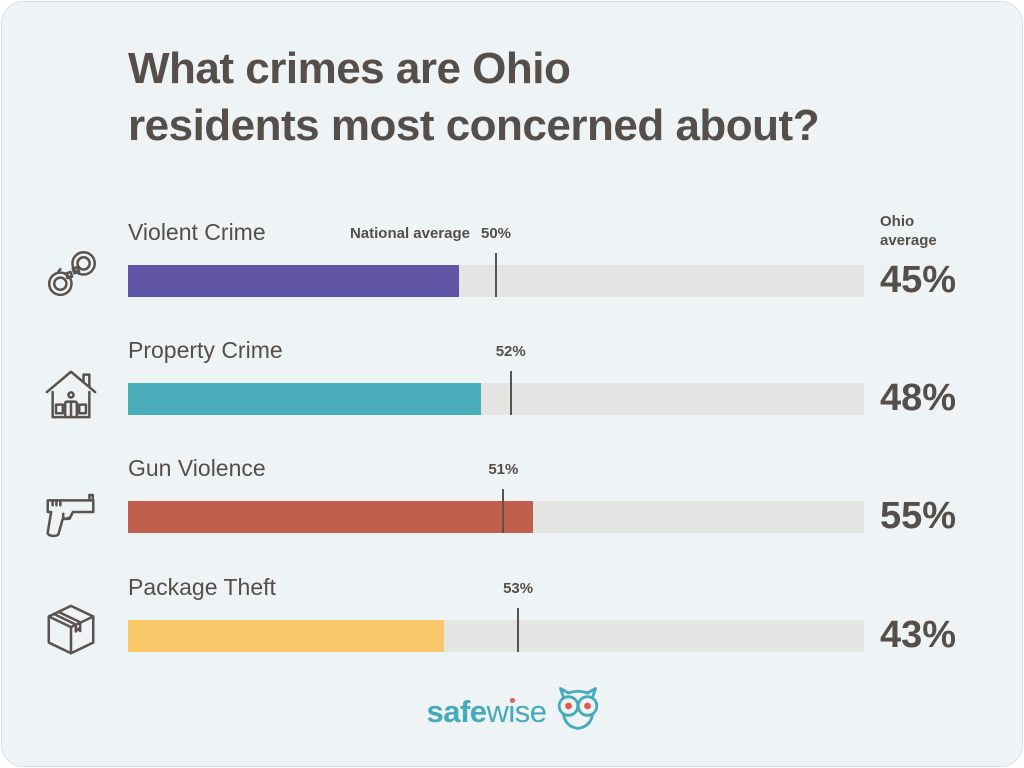  I want to click on wordmark-wise: wise, so click(517, 711).